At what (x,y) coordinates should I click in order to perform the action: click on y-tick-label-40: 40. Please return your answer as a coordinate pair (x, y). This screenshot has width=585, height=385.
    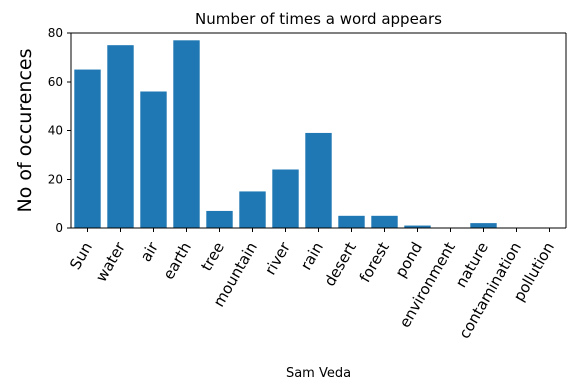
    Looking at the image, I should click on (55, 131).